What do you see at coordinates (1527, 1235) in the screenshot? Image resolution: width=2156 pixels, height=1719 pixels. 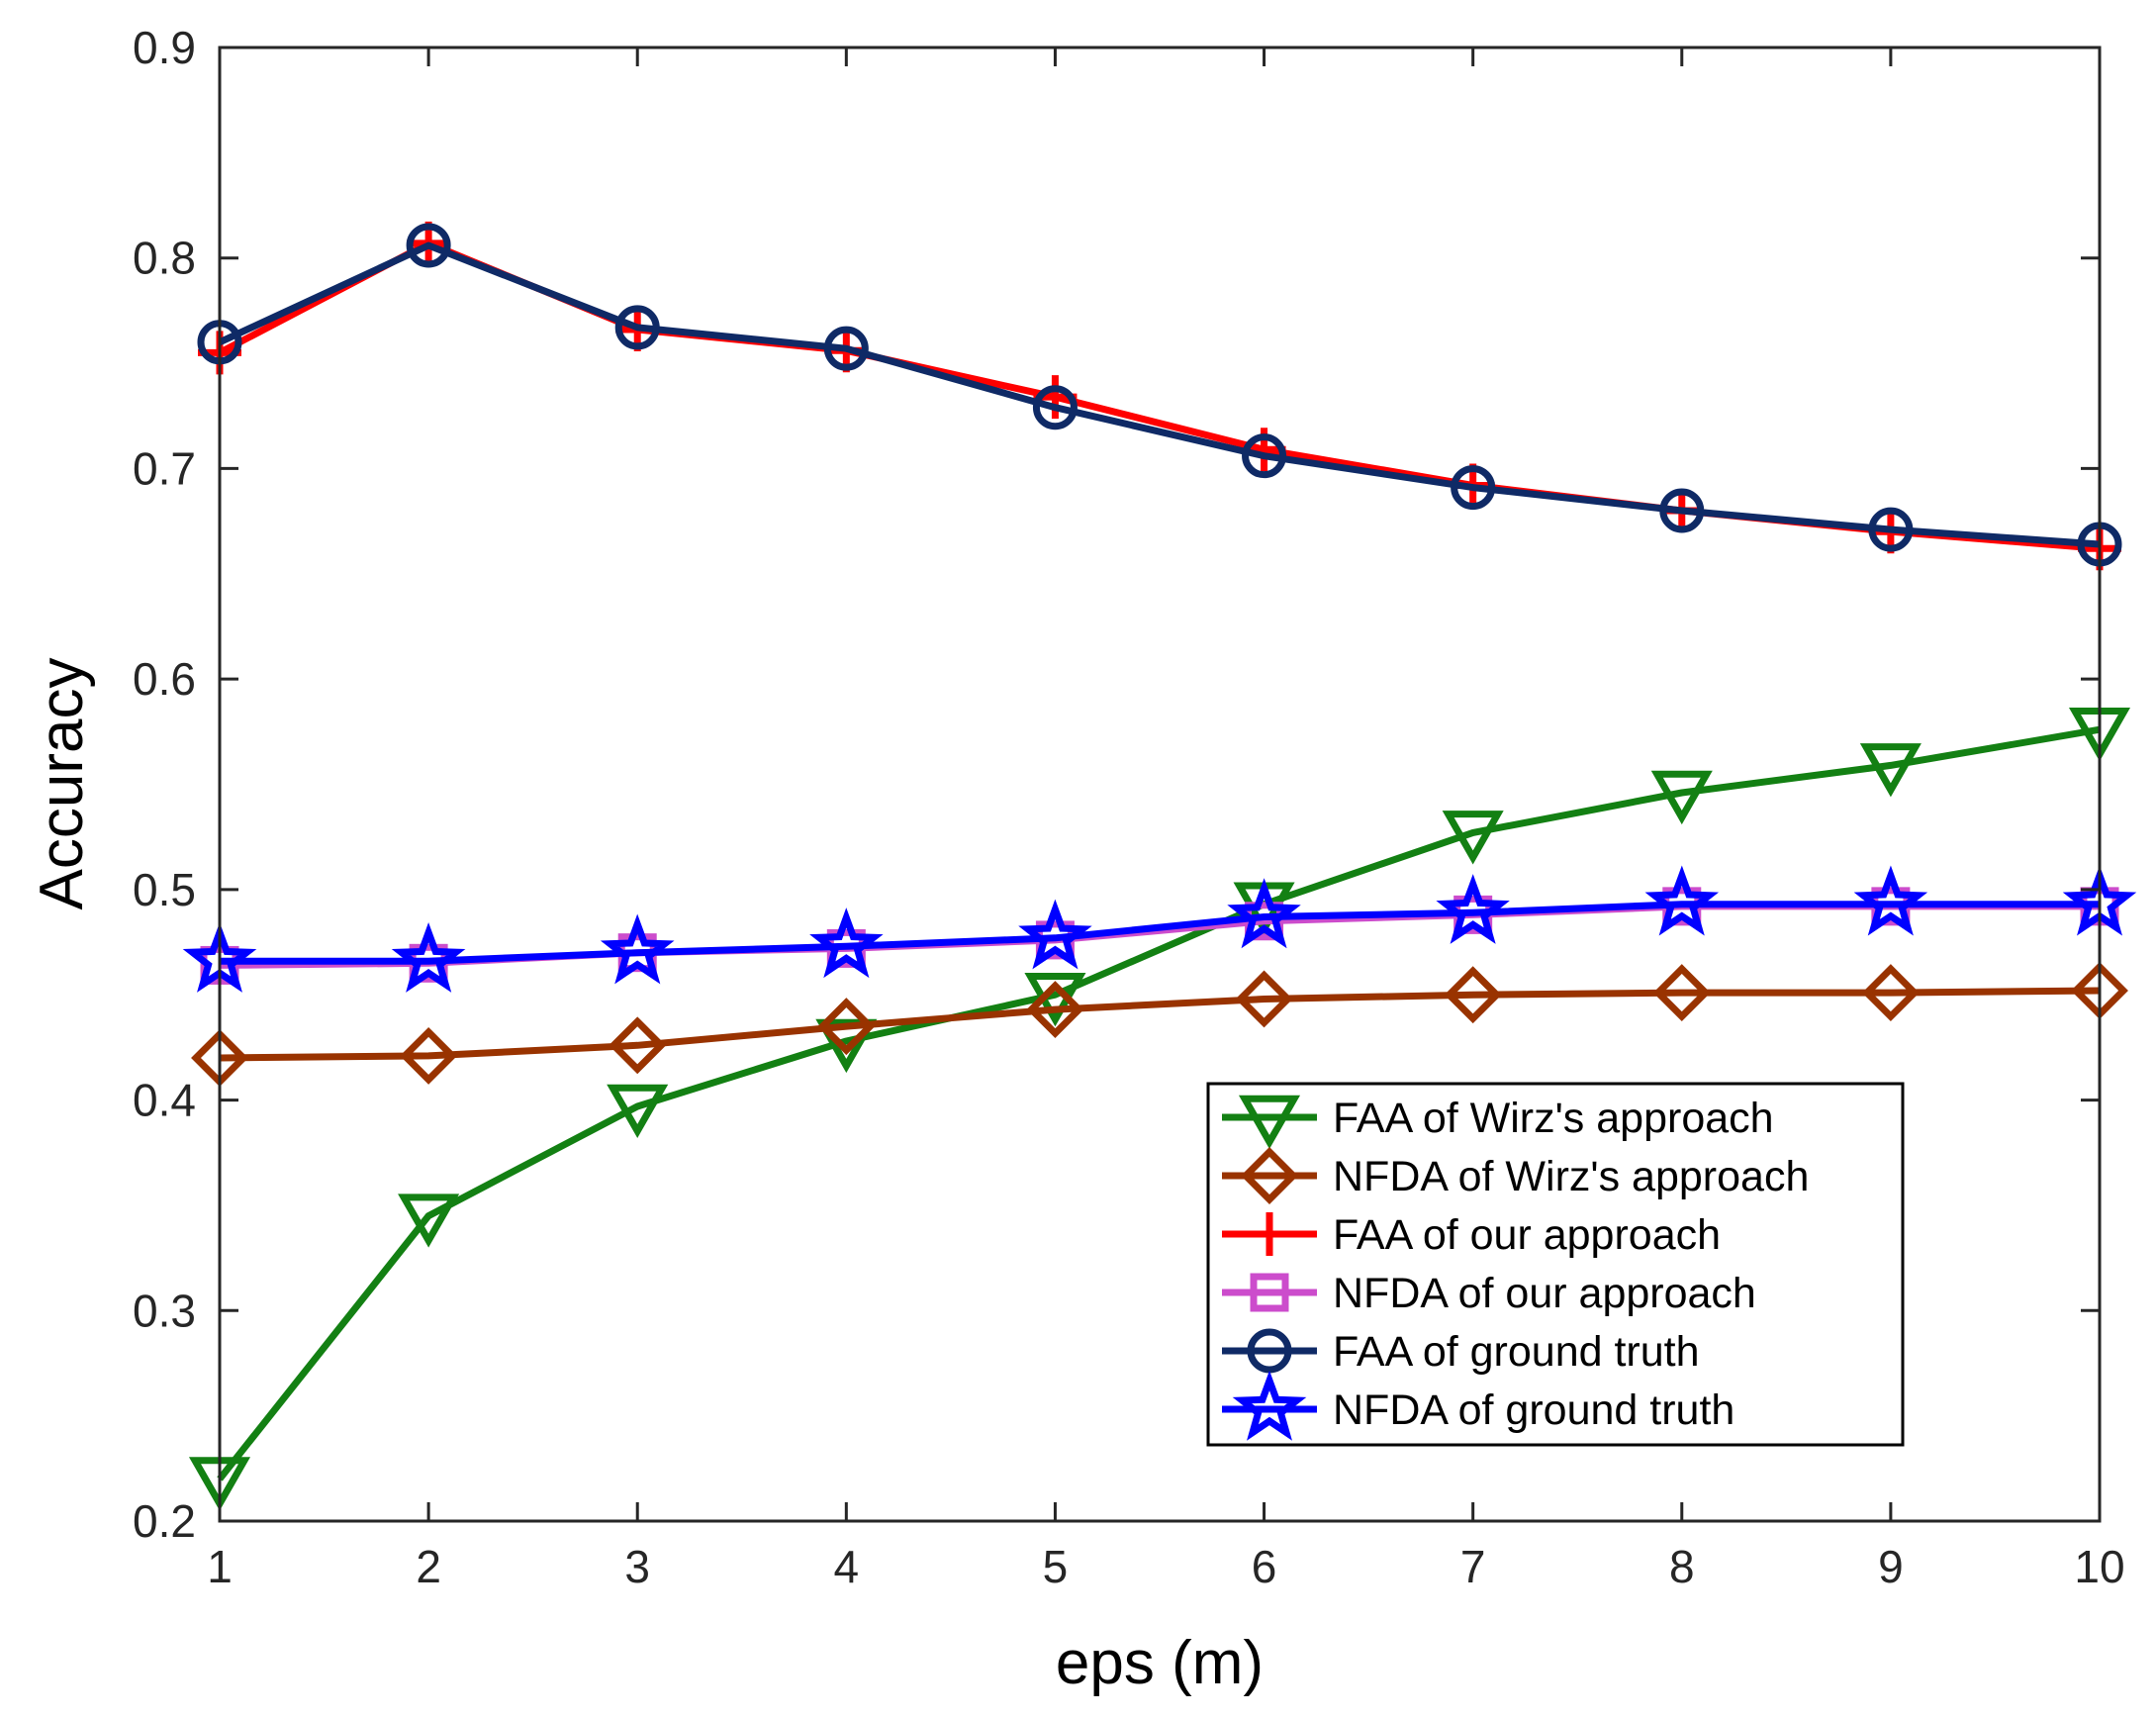 I see `legend-label: FAA of our approach` at bounding box center [1527, 1235].